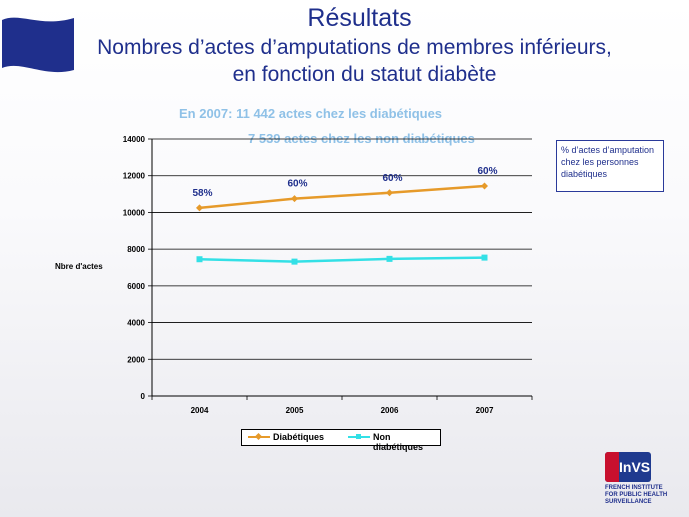 The height and width of the screenshot is (517, 689). What do you see at coordinates (202, 193) in the screenshot?
I see `data-label: 58%` at bounding box center [202, 193].